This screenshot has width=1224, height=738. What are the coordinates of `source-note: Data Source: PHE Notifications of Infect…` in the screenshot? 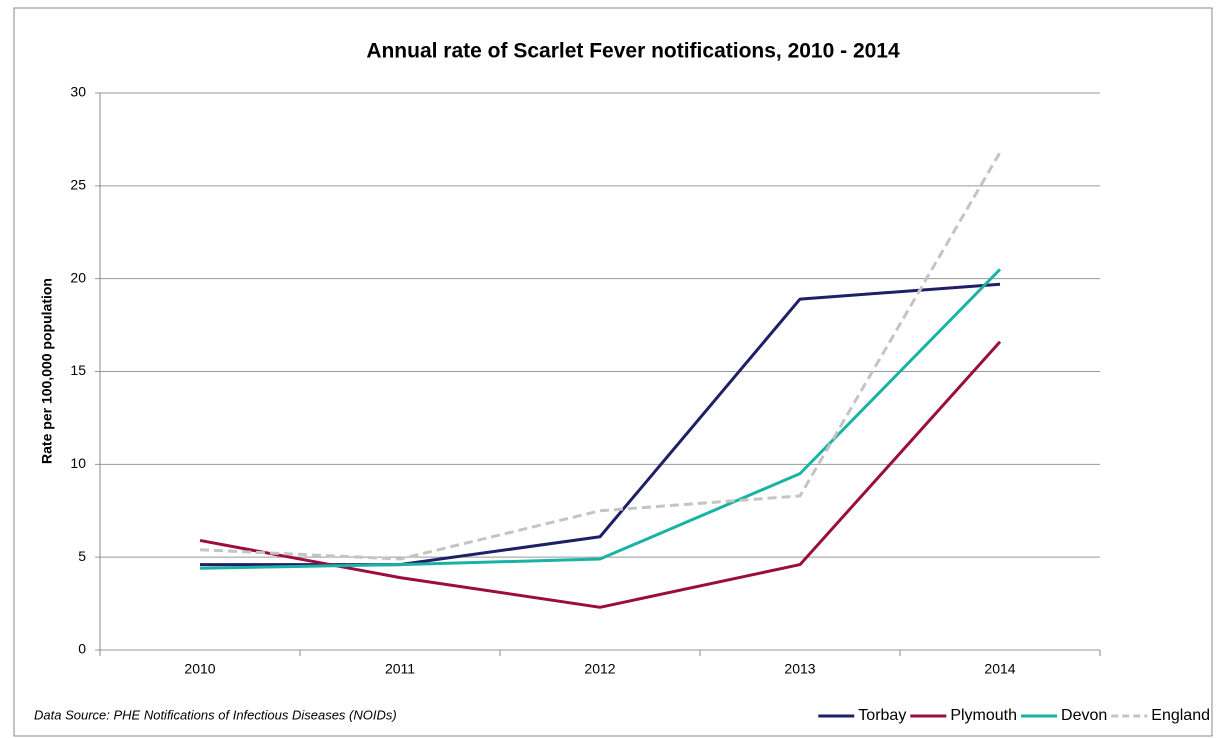 It's located at (215, 714).